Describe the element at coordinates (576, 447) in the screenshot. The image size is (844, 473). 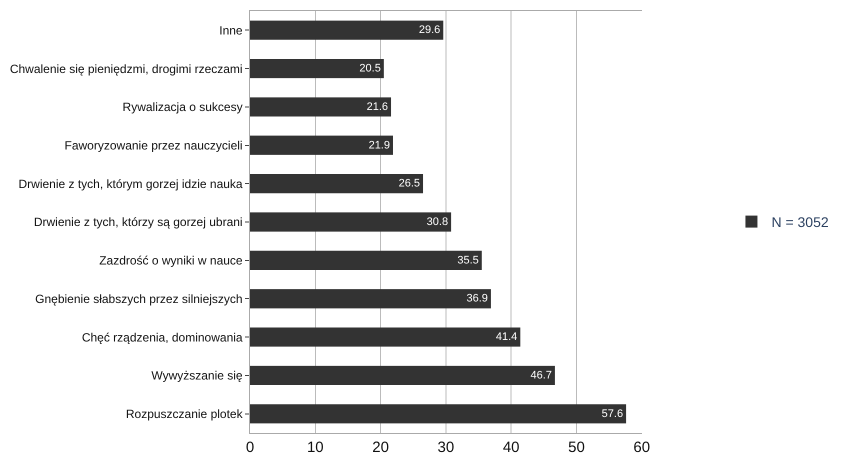
I see `x-tick-label: 50` at that location.